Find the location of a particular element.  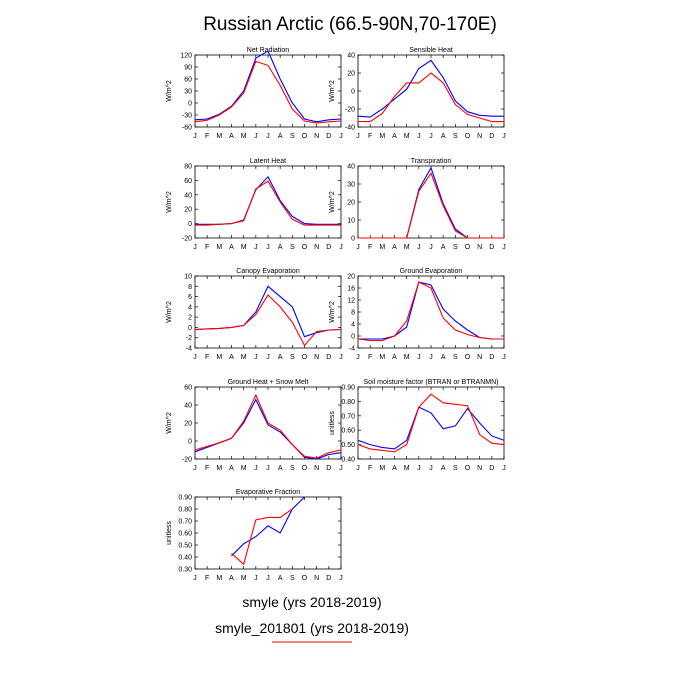

panel-9-frame is located at coordinates (268, 533).